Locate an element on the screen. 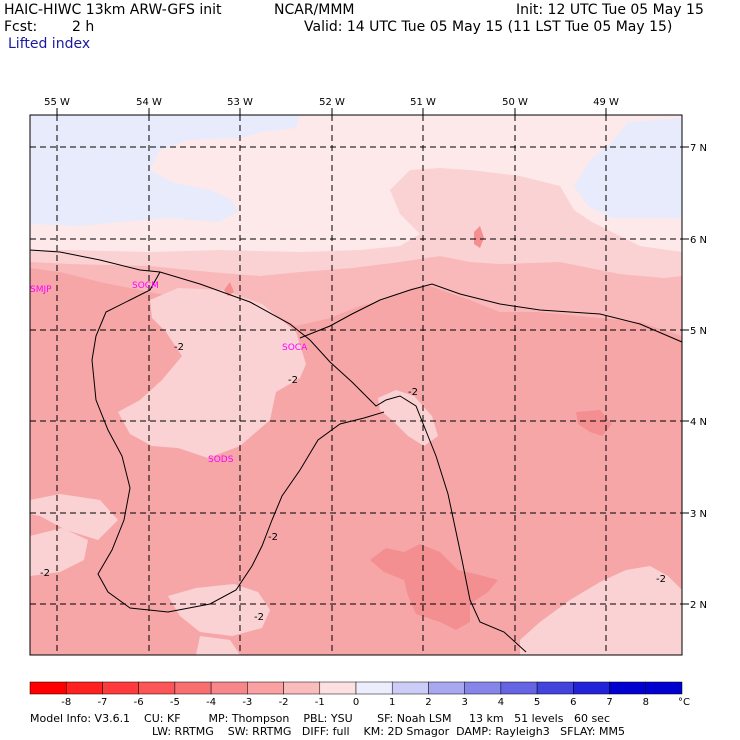  field-name: Lifted index is located at coordinates (49, 44).